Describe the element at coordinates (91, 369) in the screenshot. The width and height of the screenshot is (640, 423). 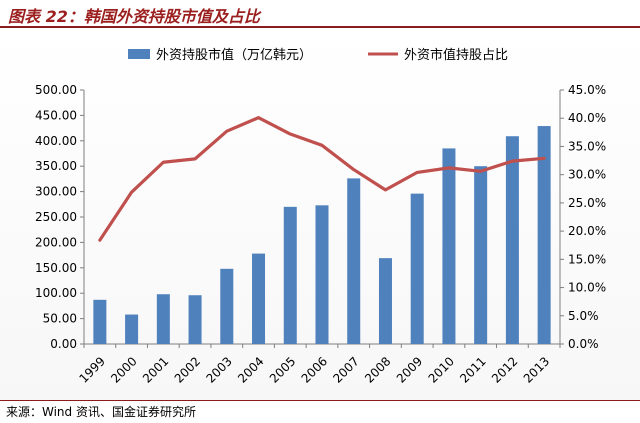
I see `x-tick-label: 1999` at that location.